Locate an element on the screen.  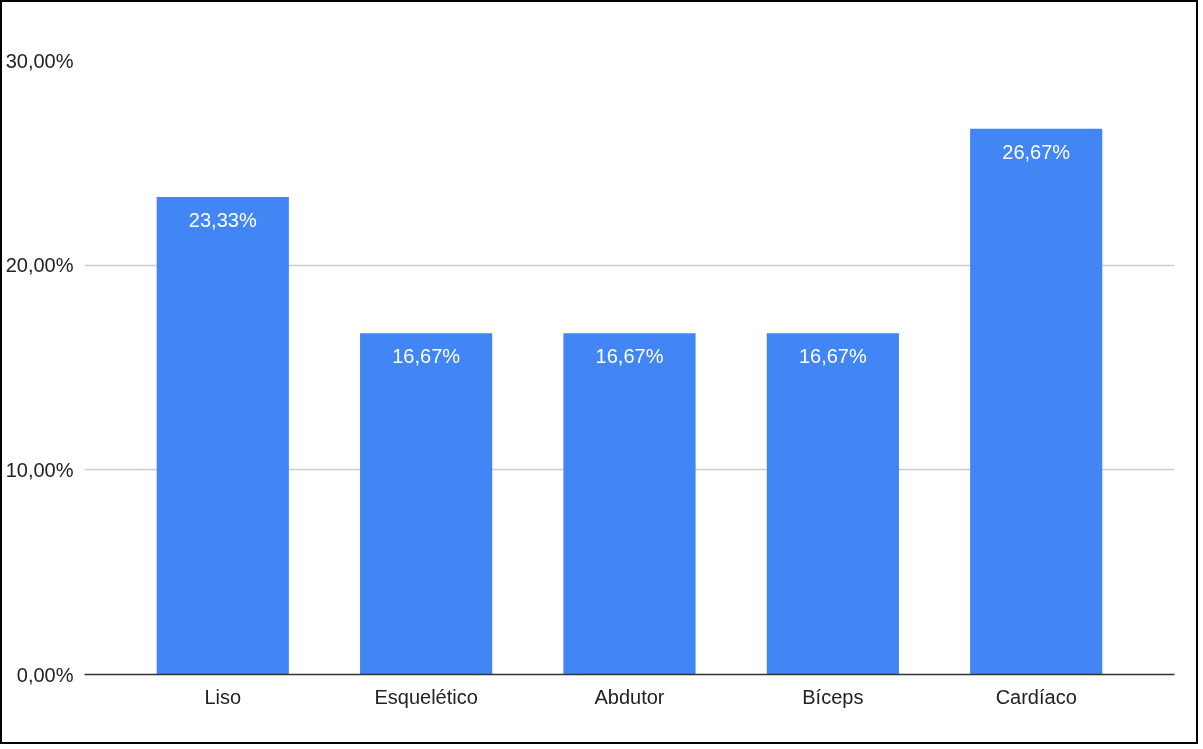
x-tick-label: Liso is located at coordinates (223, 696).